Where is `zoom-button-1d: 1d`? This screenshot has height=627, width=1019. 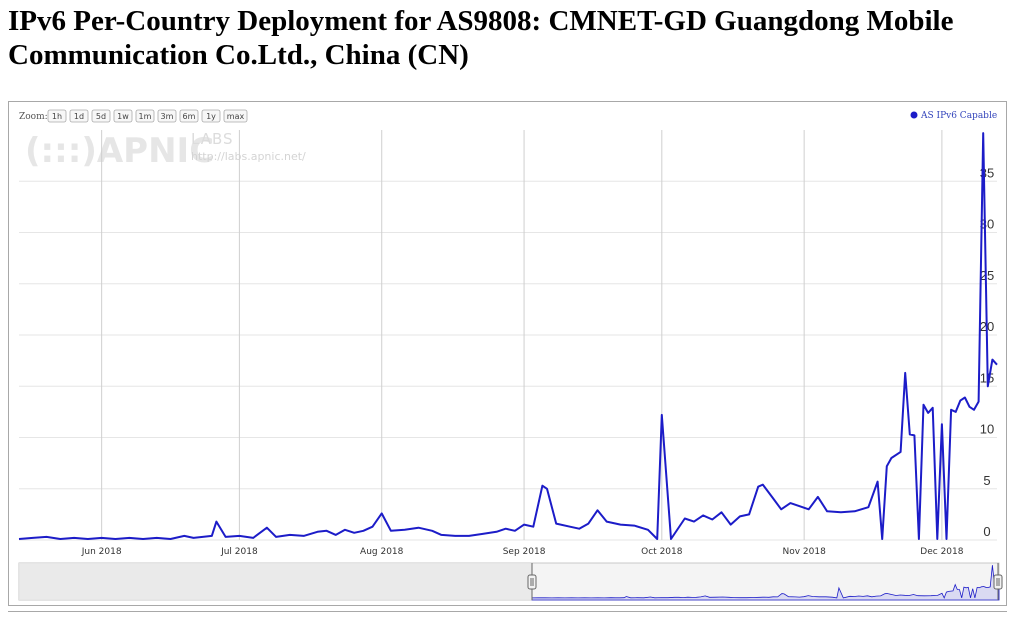
zoom-button-1d: 1d is located at coordinates (79, 116).